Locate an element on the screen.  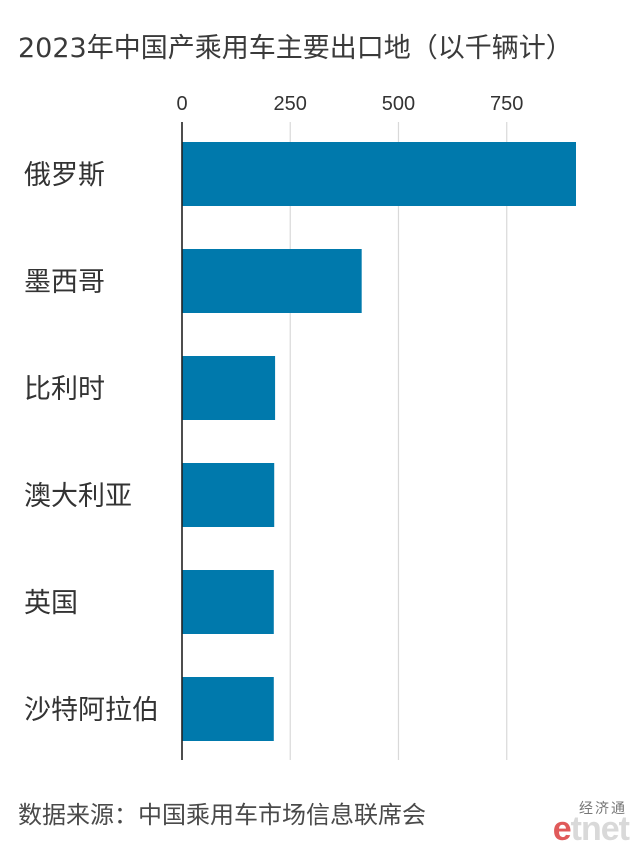
logo-wordmark: etnet is located at coordinates (591, 829).